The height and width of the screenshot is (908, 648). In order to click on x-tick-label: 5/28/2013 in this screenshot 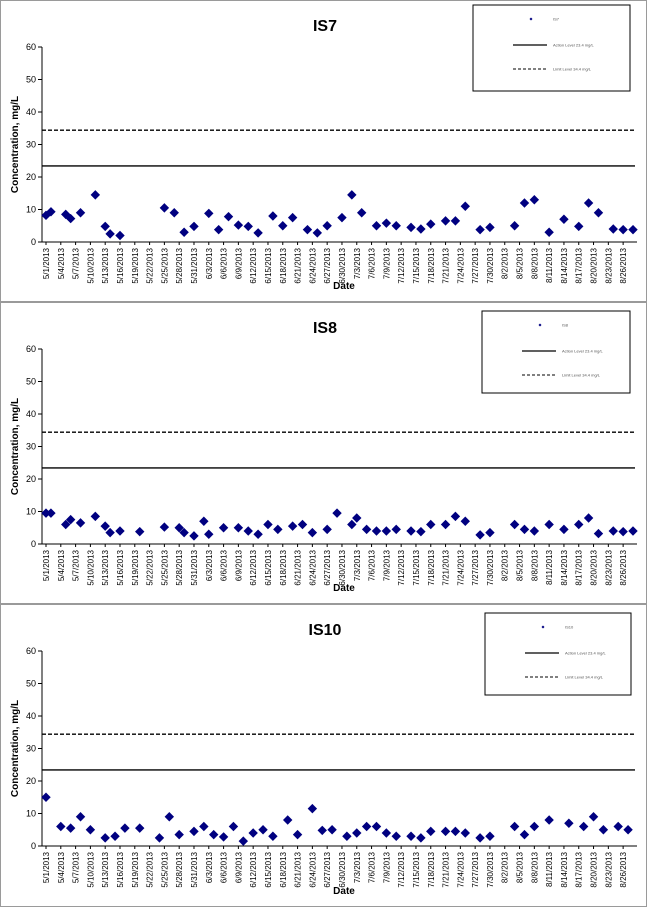, I will do `click(179, 869)`.